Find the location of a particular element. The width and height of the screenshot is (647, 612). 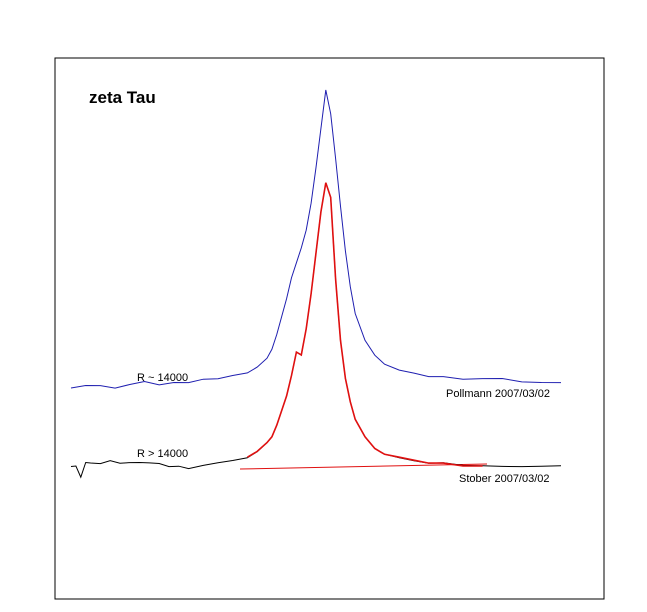

lower-observer-label: Stober 2007/03/02 is located at coordinates (504, 479).